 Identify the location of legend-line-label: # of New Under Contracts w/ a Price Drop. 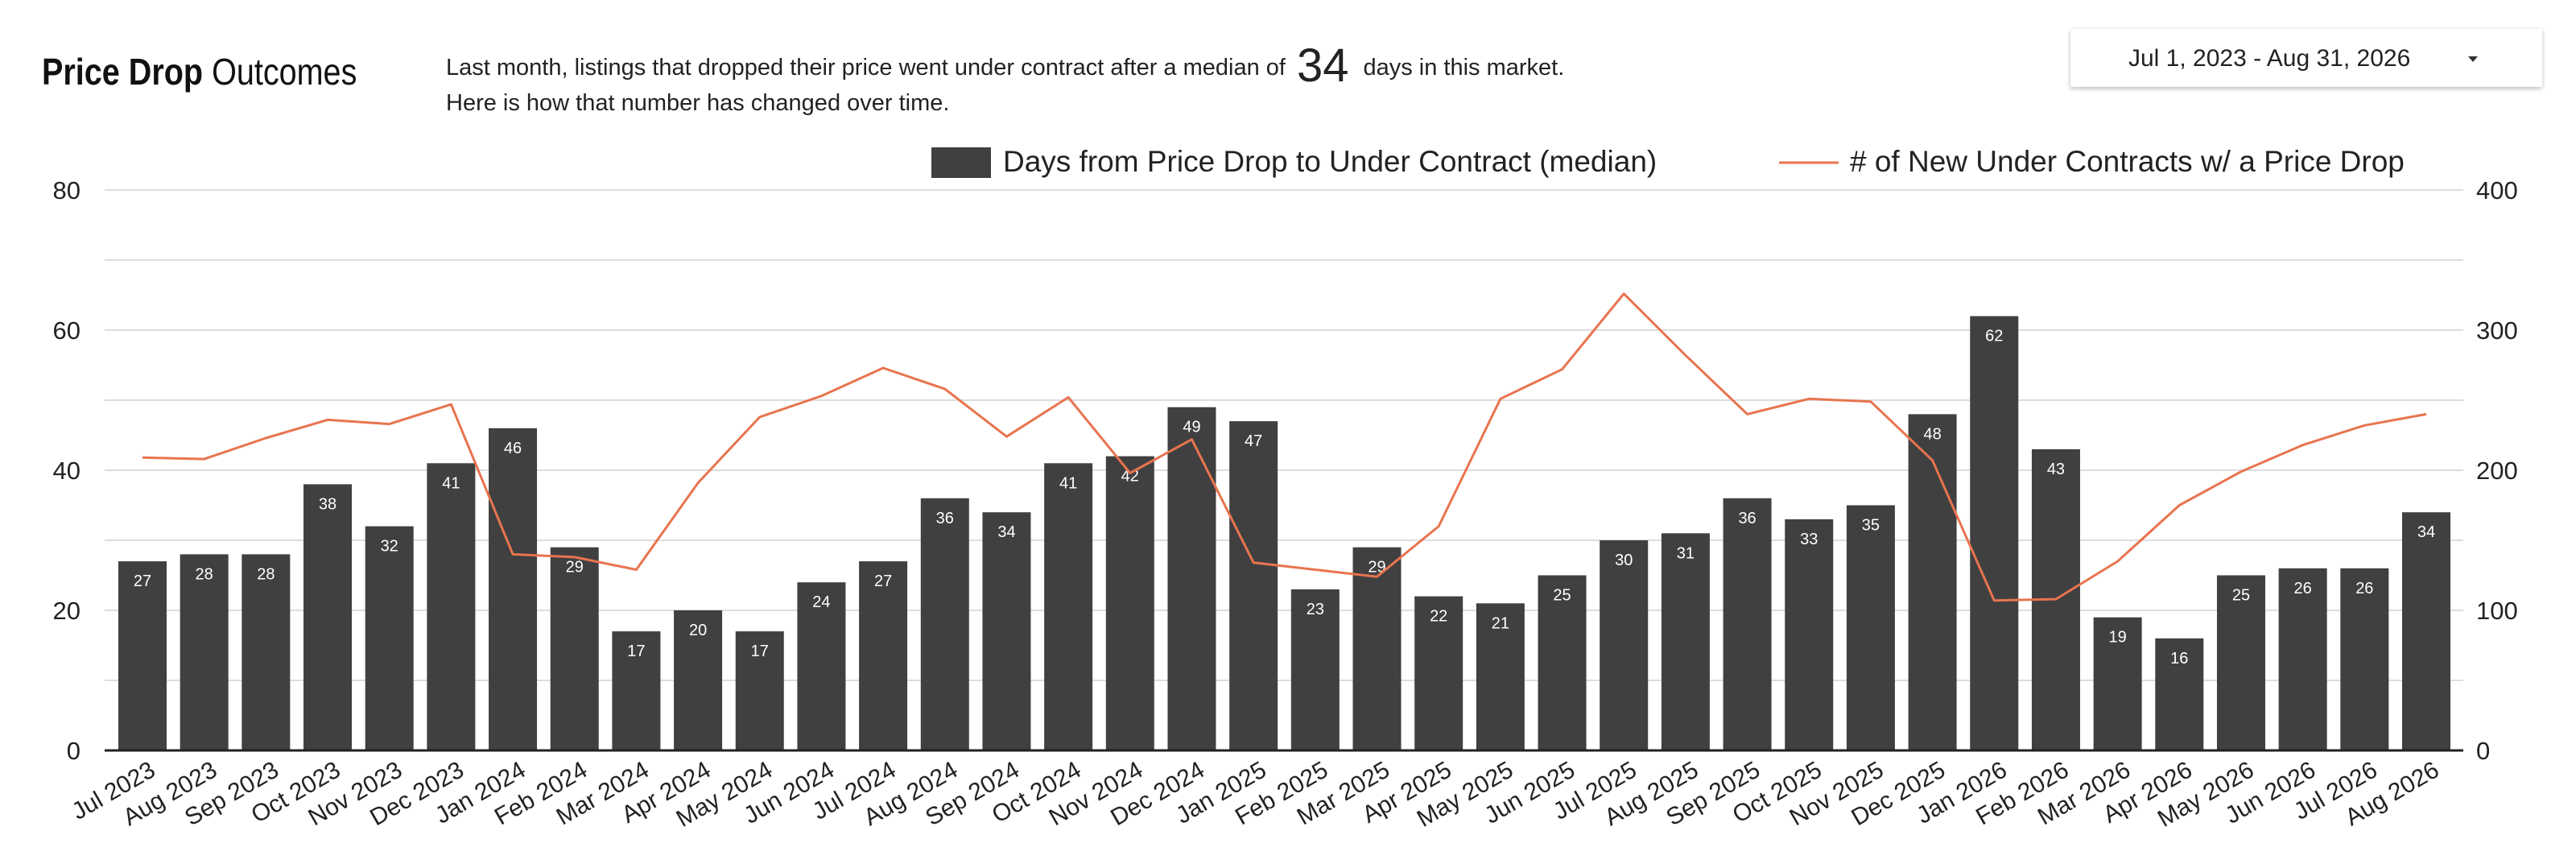
(2127, 161).